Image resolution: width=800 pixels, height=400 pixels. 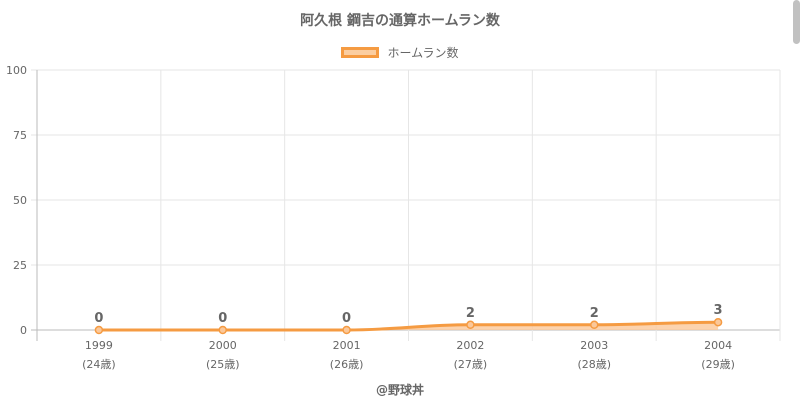 I want to click on chart-title: 阿久根 鋼吉の通算ホームラン数, so click(x=400, y=21).